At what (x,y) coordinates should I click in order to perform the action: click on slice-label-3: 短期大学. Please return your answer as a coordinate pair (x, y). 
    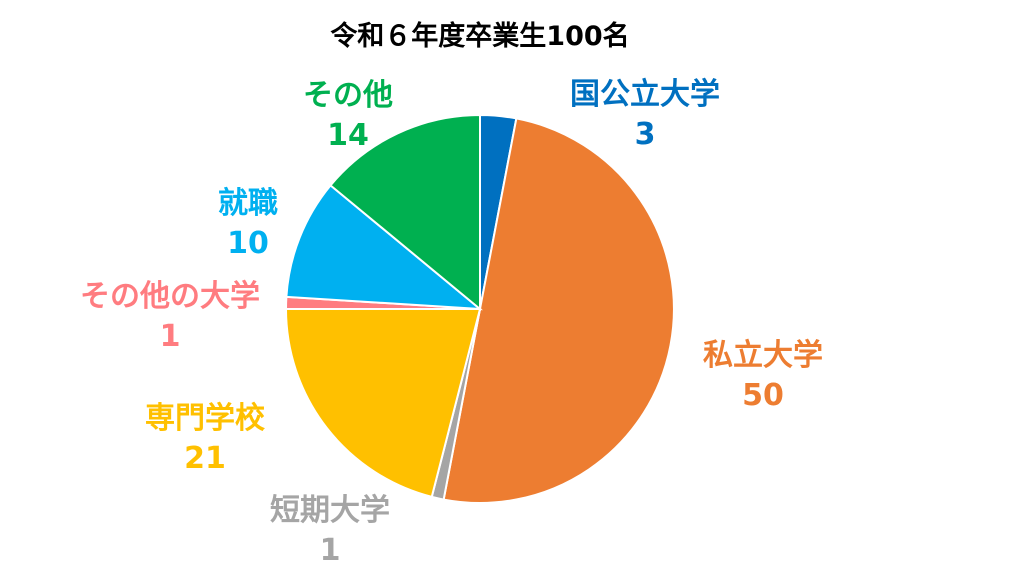
    Looking at the image, I should click on (330, 510).